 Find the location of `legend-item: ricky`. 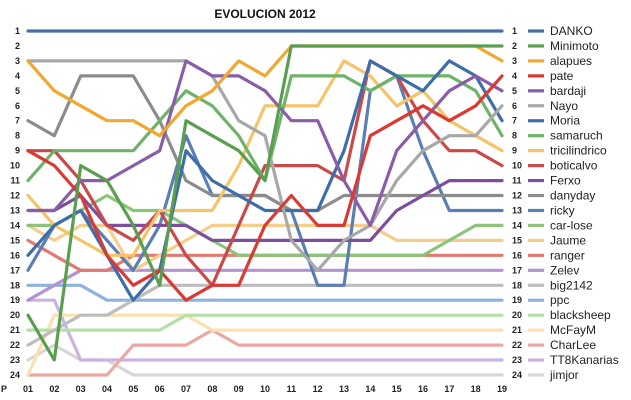

legend-item: ricky is located at coordinates (551, 210).